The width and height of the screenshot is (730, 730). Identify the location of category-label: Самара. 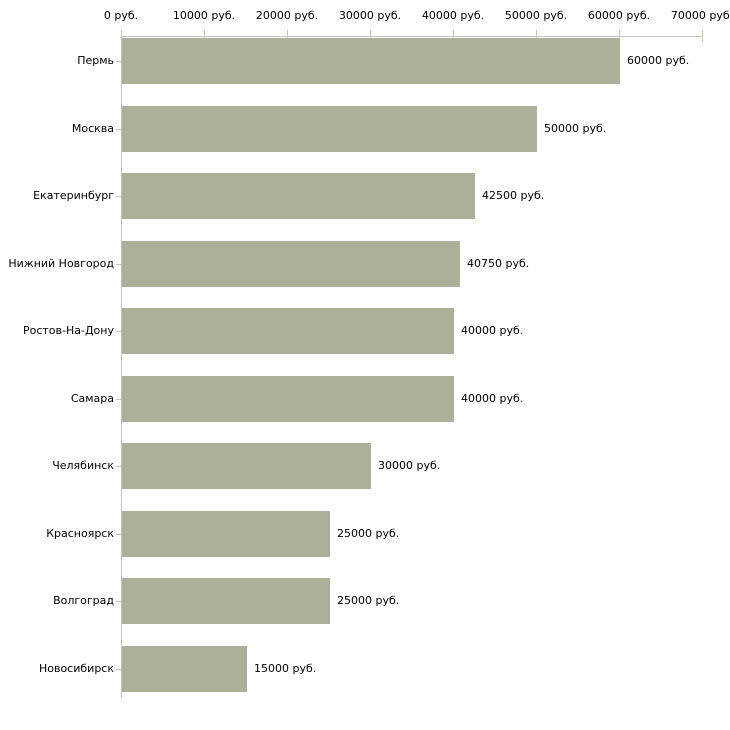
(92, 398).